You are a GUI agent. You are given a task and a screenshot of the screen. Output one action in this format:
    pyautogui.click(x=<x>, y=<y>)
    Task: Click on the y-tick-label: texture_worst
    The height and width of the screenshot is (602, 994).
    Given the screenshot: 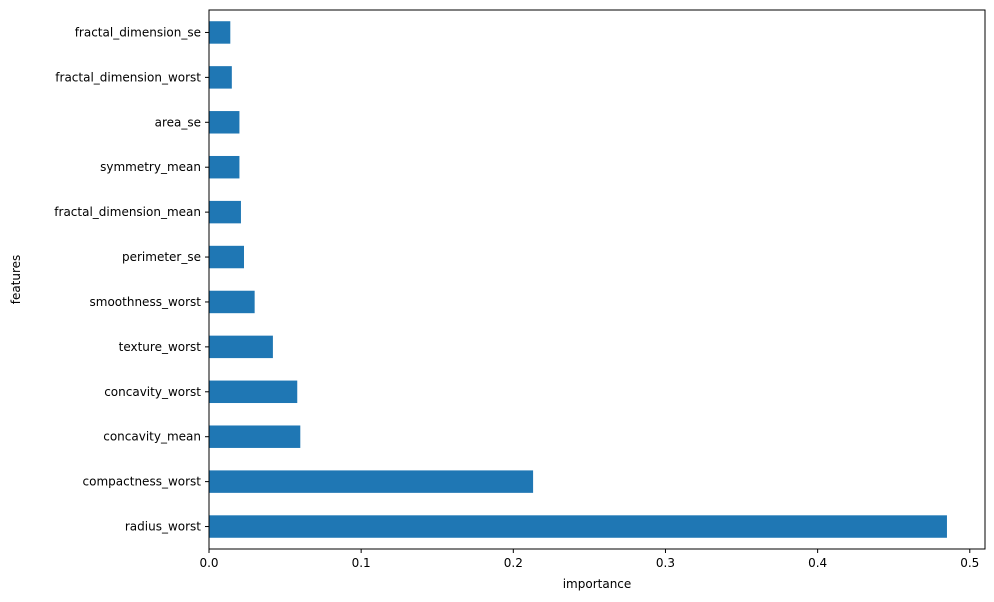 What is the action you would take?
    pyautogui.click(x=160, y=347)
    